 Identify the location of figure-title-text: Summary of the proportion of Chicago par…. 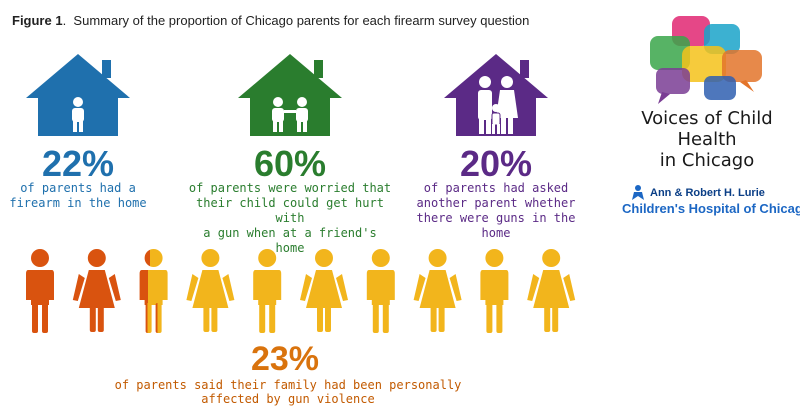
(301, 20).